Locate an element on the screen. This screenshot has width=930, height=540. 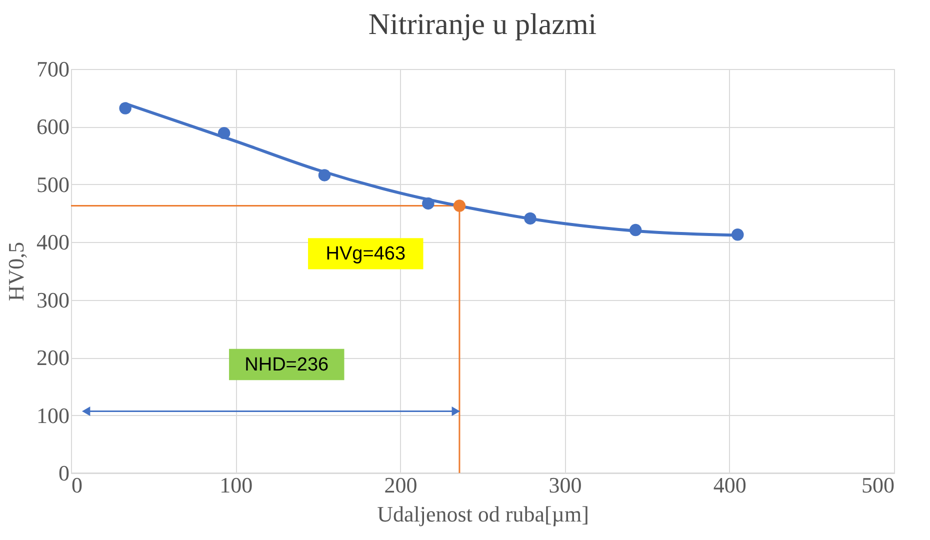
chart-title: Nitriranje u plazmi is located at coordinates (482, 24).